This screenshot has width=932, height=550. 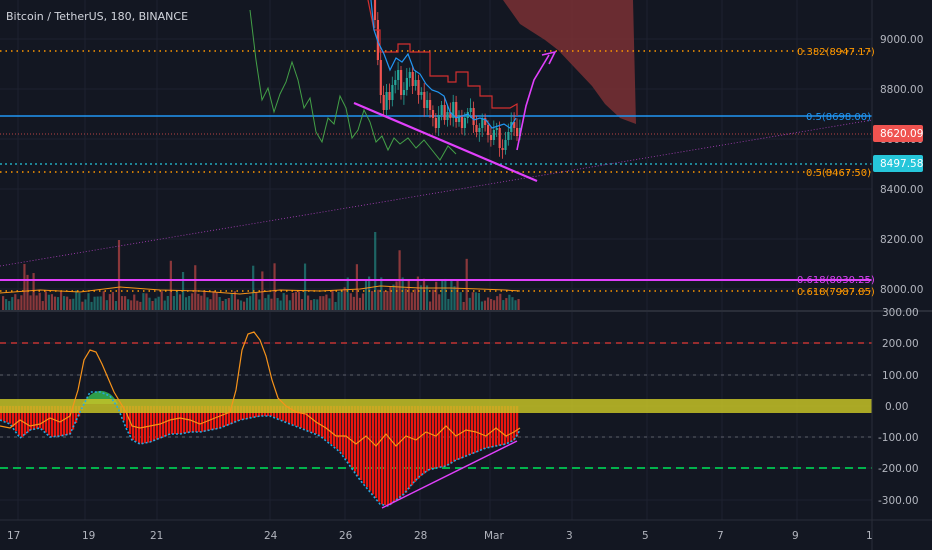 I want to click on lagging-span-line, so click(x=353, y=85).